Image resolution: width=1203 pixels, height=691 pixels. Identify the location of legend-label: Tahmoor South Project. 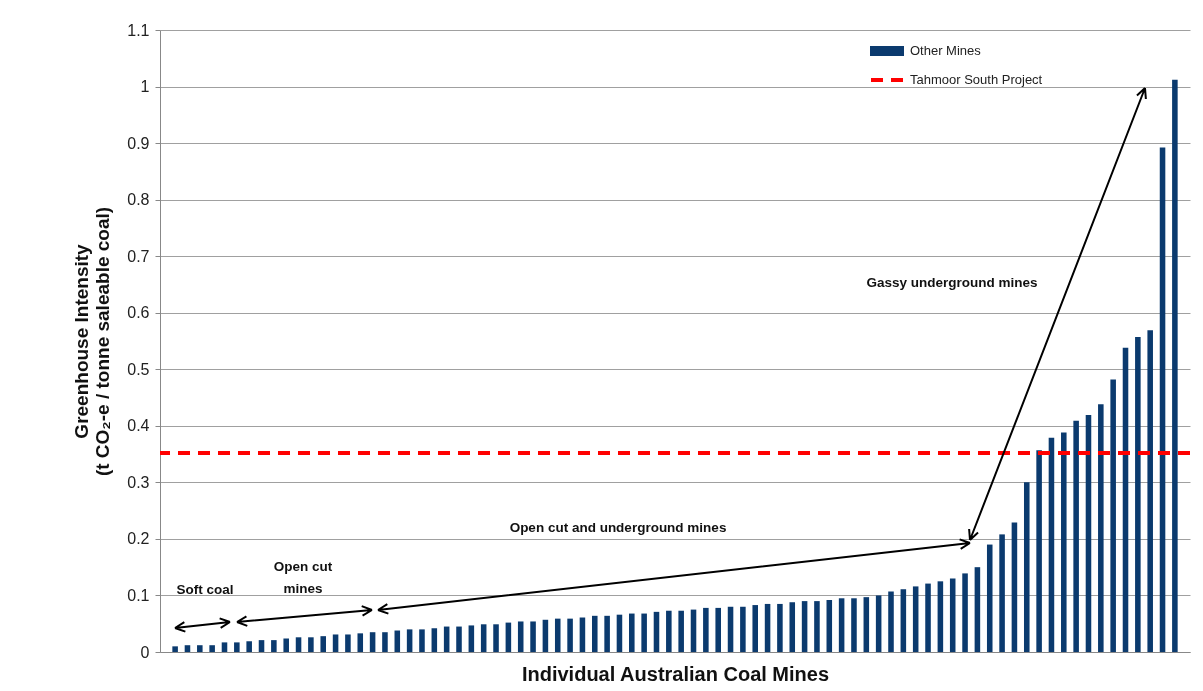
(976, 79).